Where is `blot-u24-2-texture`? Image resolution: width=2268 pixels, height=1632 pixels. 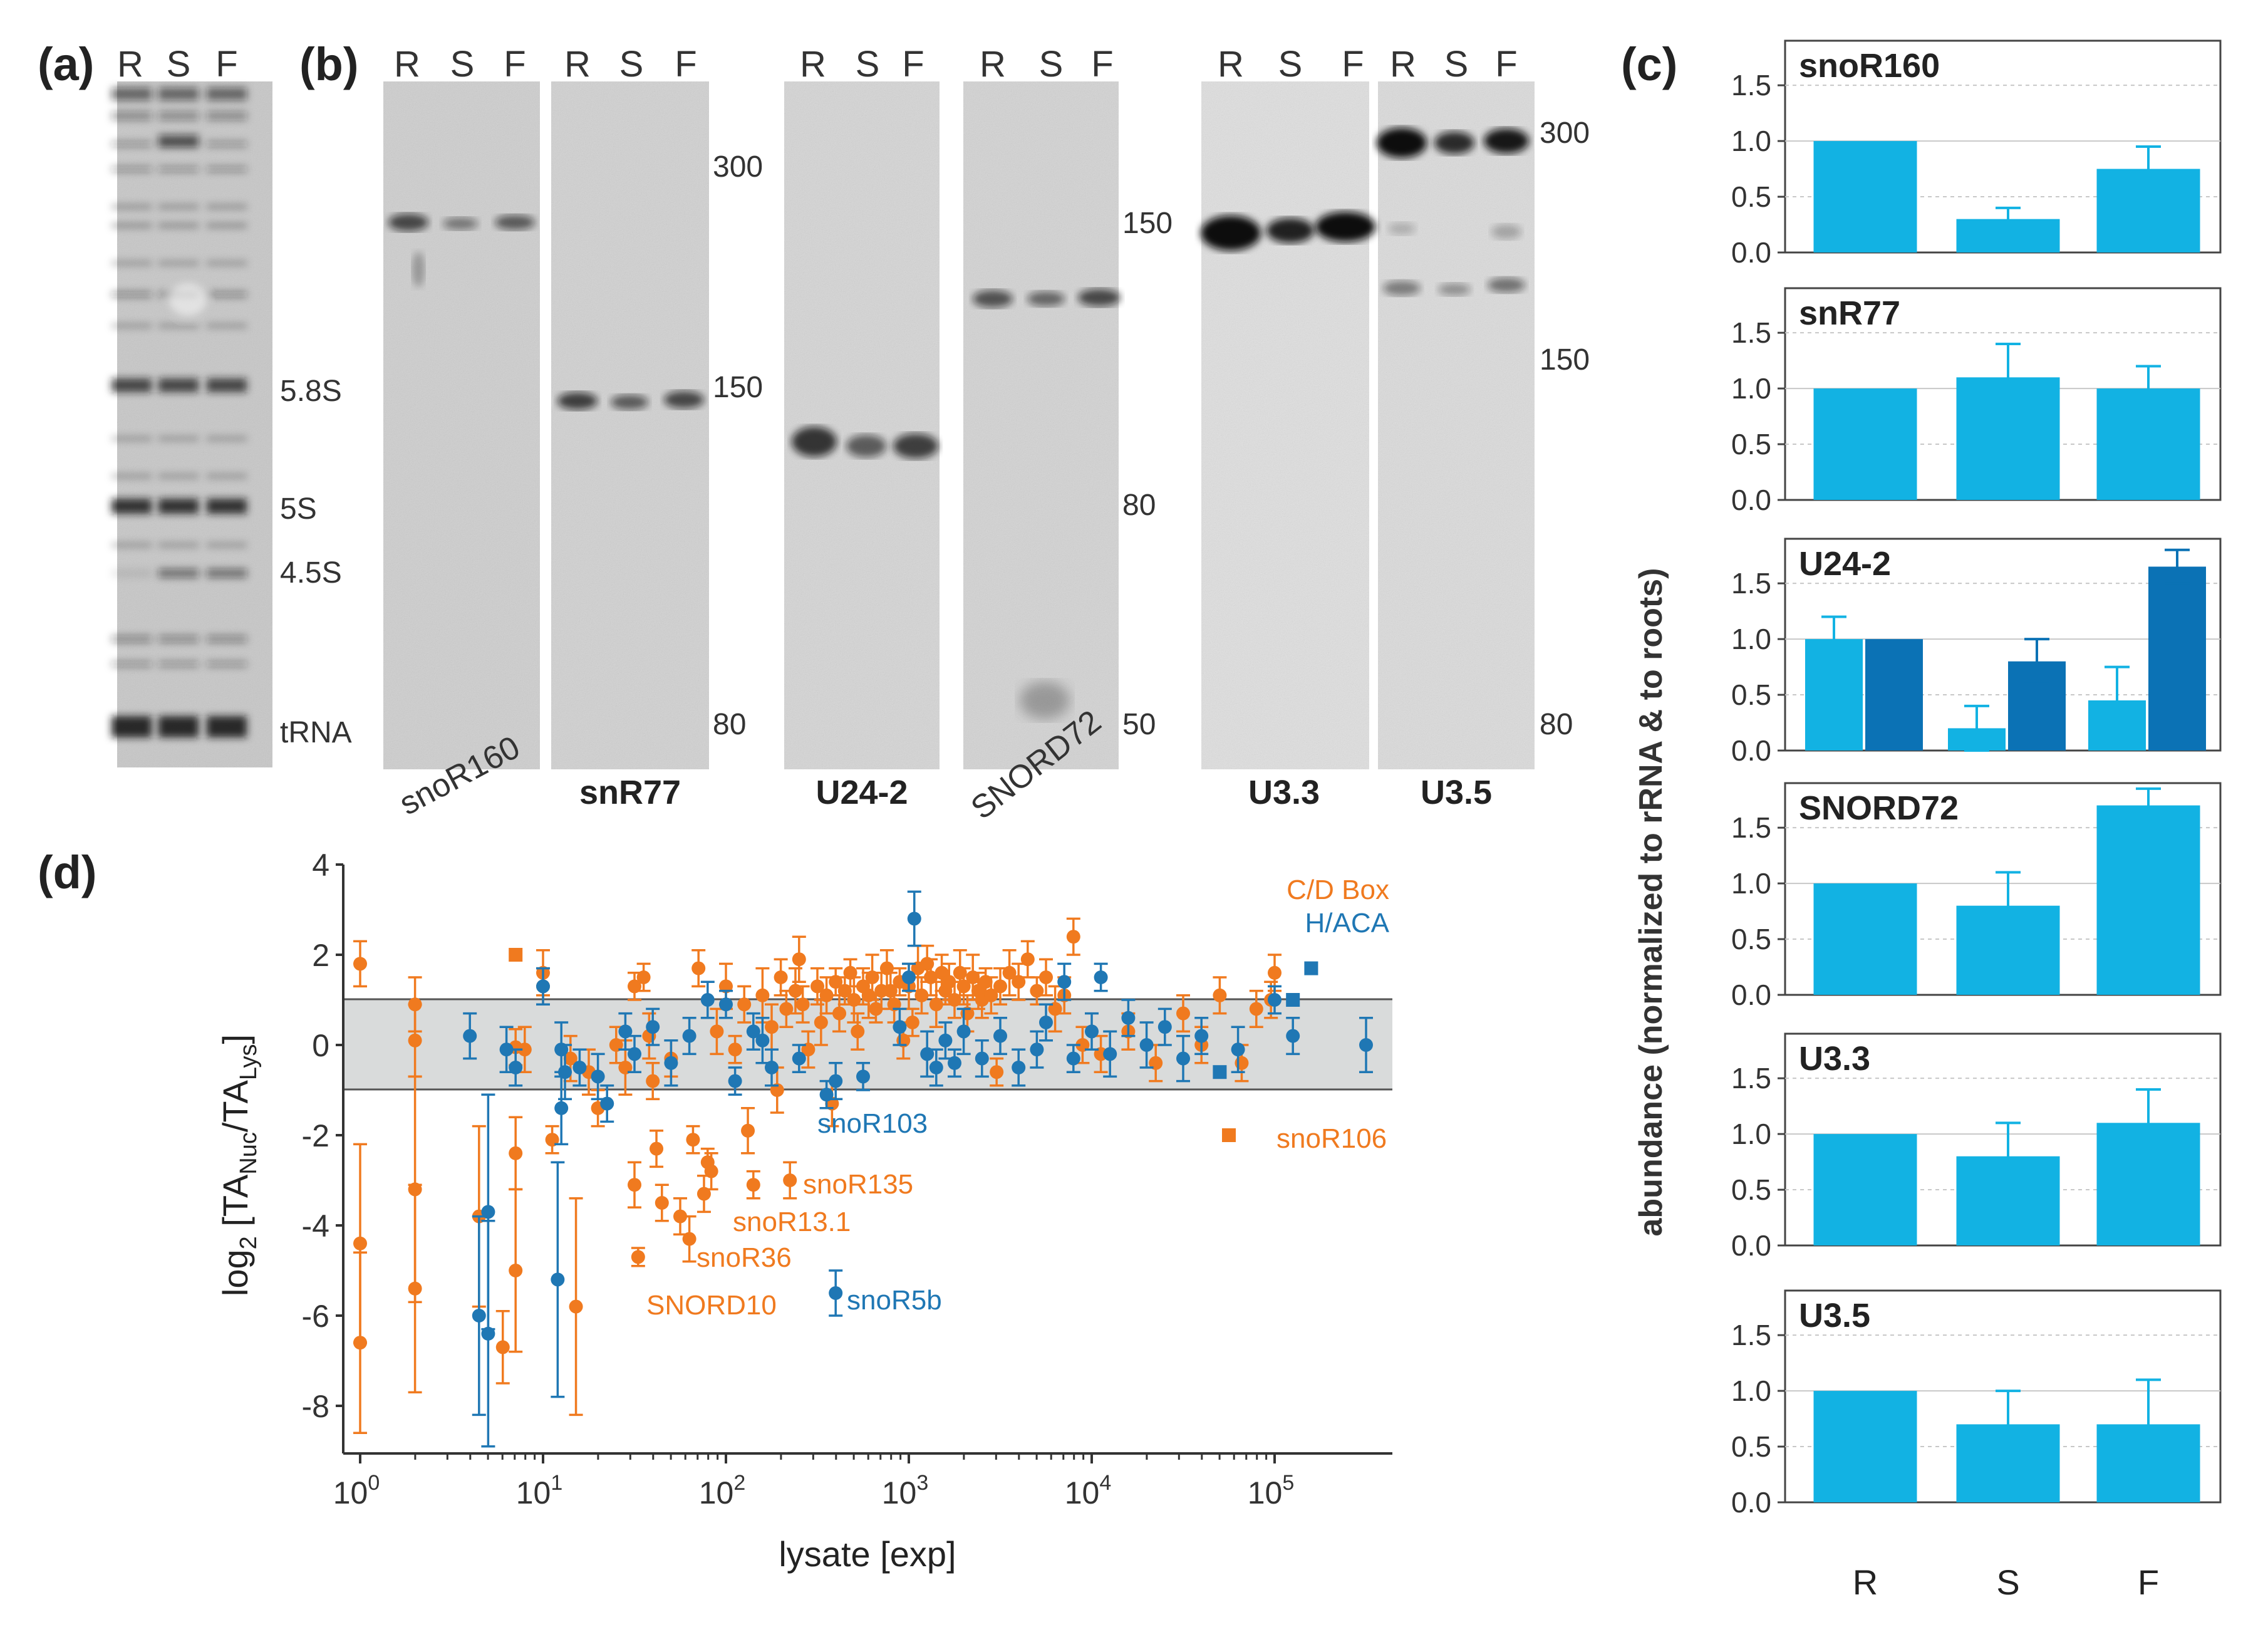 blot-u24-2-texture is located at coordinates (862, 425).